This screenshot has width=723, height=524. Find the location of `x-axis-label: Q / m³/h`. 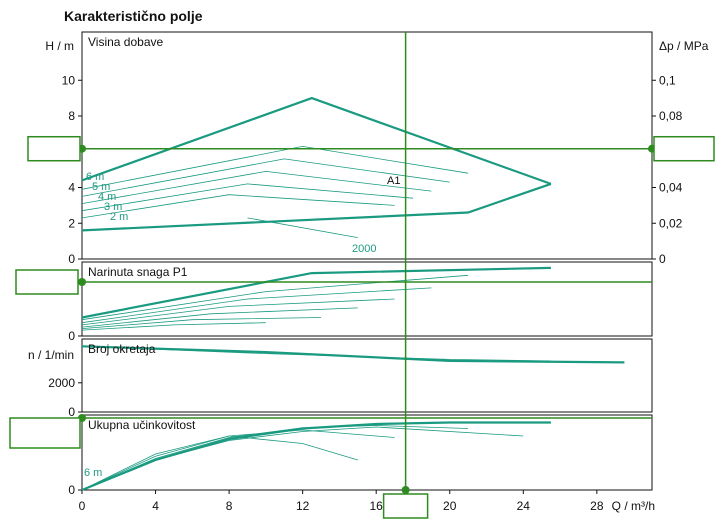

x-axis-label: Q / m³/h is located at coordinates (633, 506).